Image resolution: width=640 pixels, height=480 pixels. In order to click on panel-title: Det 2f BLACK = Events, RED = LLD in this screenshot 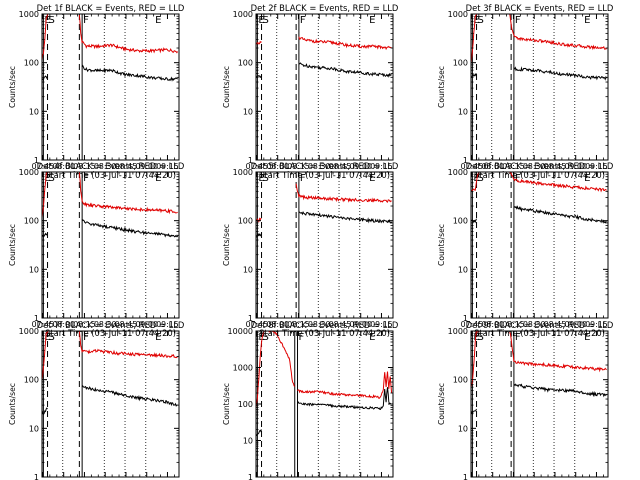, I will do `click(325, 8)`.